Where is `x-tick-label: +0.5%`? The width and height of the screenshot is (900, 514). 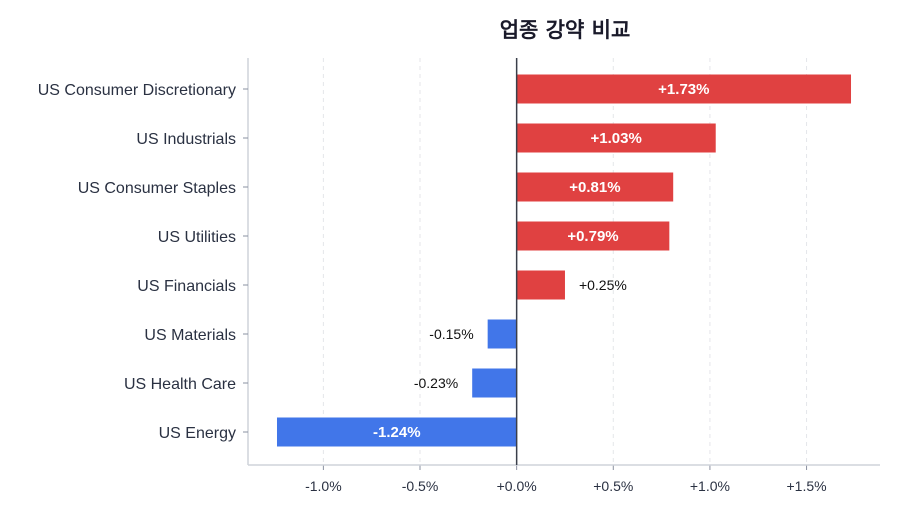 x-tick-label: +0.5% is located at coordinates (613, 486).